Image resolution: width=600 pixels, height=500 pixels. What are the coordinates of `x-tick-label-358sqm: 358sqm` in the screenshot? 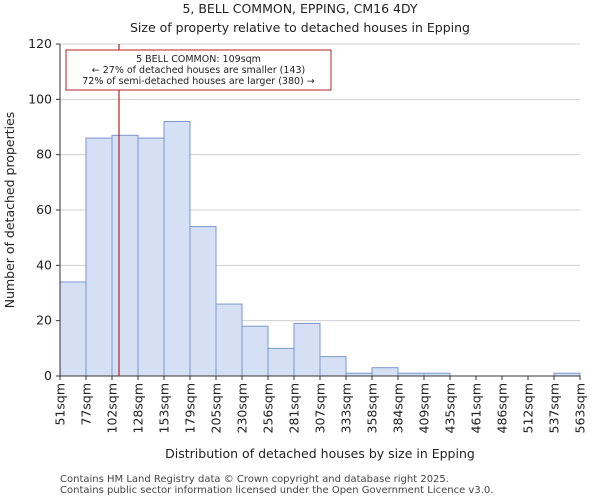 It's located at (372, 408).